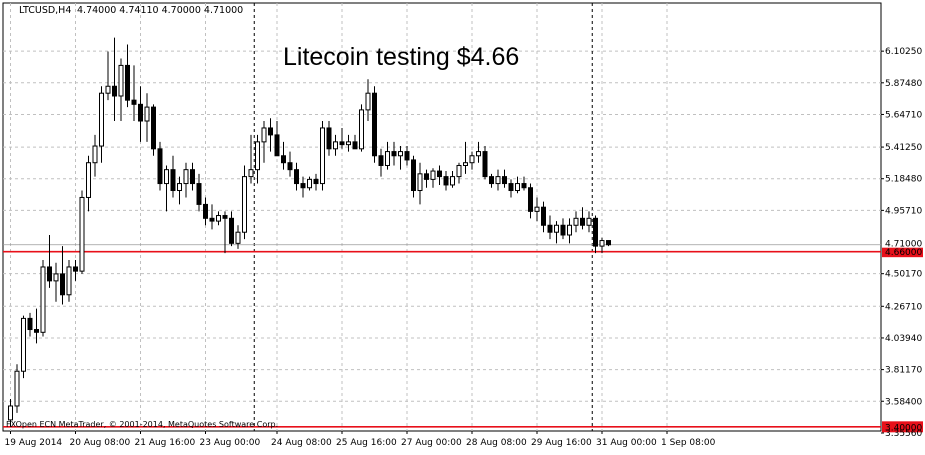 This screenshot has width=925, height=455. What do you see at coordinates (34, 443) in the screenshot?
I see `time-tick-label: 19 Aug 2014` at bounding box center [34, 443].